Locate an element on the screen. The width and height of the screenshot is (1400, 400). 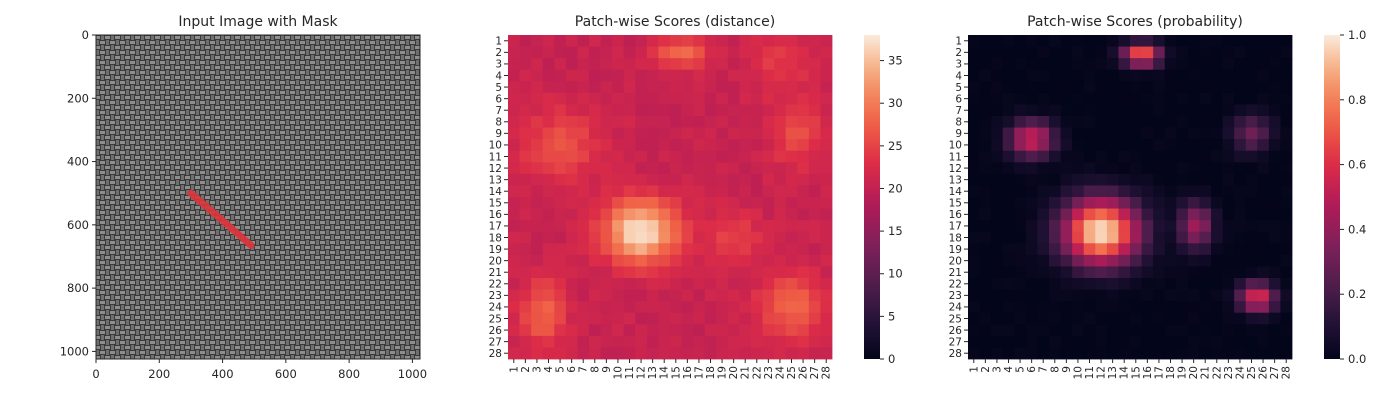
dist-row-tick-label: 11 is located at coordinates (495, 157).